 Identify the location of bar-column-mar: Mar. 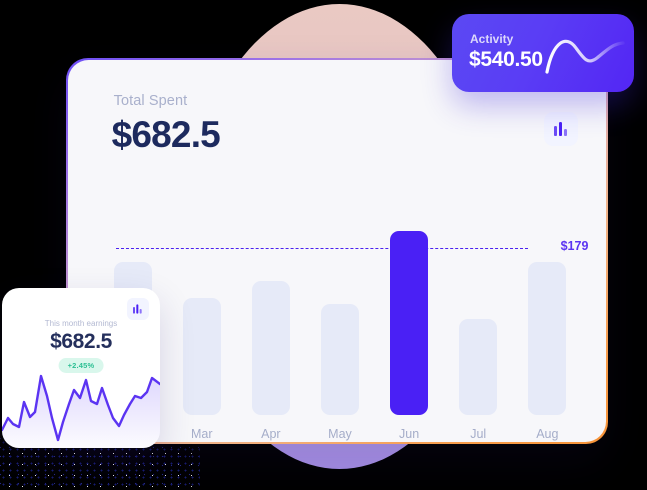
(201, 311).